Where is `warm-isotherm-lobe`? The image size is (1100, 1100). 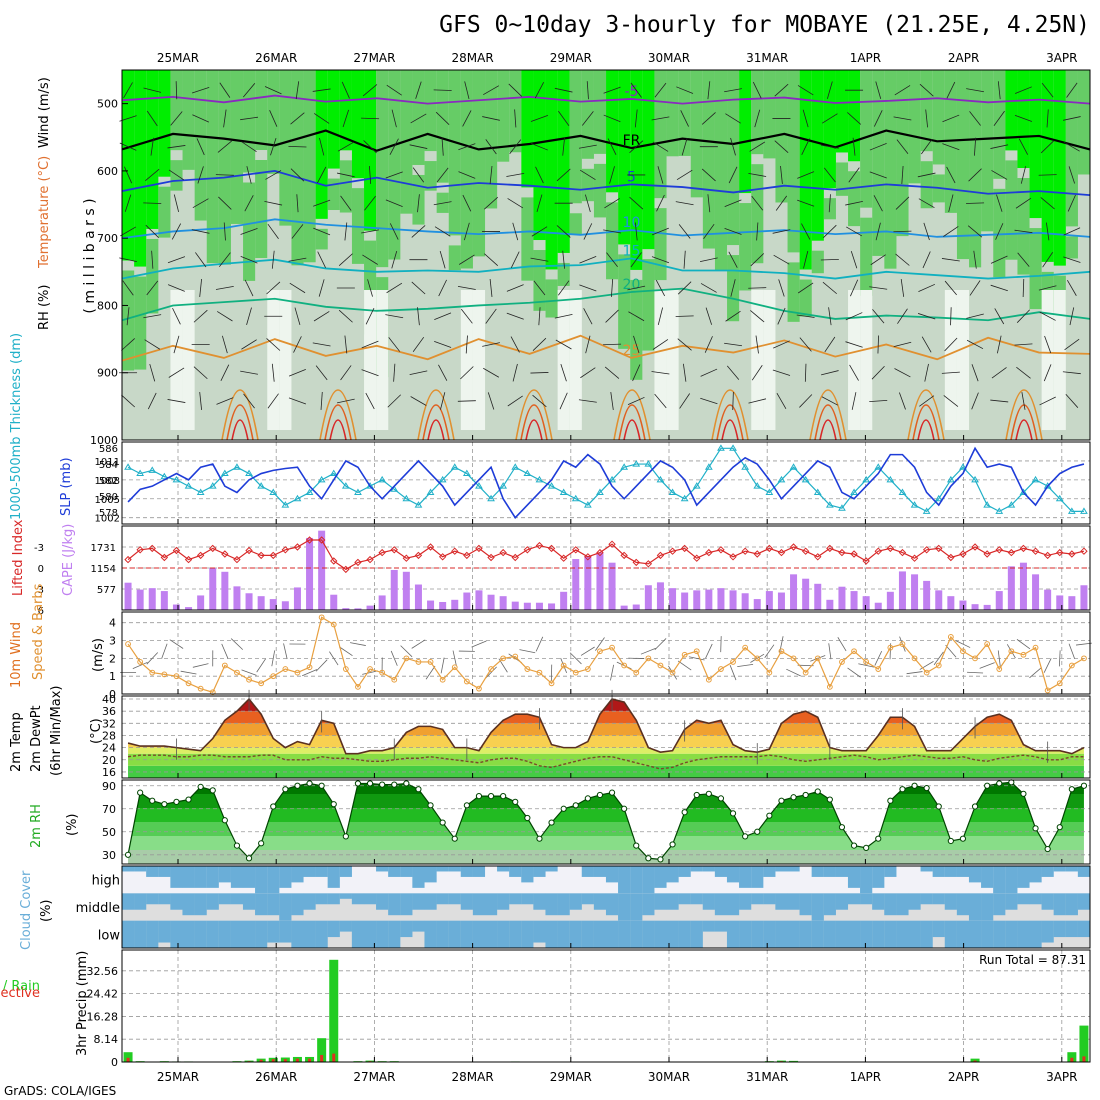 warm-isotherm-lobe is located at coordinates (632, 415).